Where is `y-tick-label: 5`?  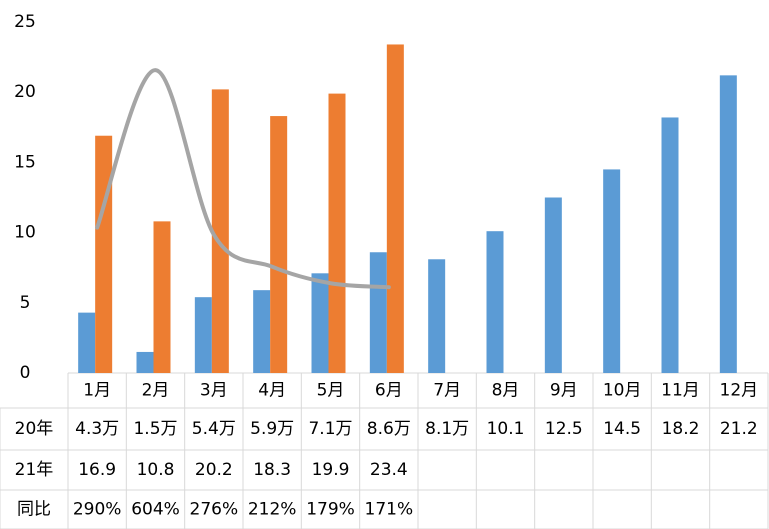 y-tick-label: 5 is located at coordinates (25, 303).